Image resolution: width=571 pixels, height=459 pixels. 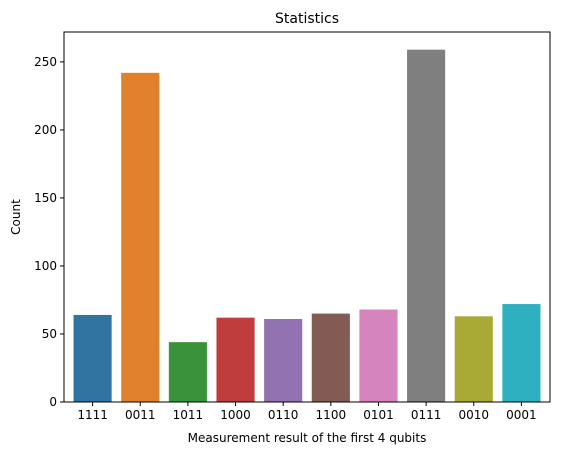 What do you see at coordinates (45, 130) in the screenshot?
I see `y-tick-label-200: 200` at bounding box center [45, 130].